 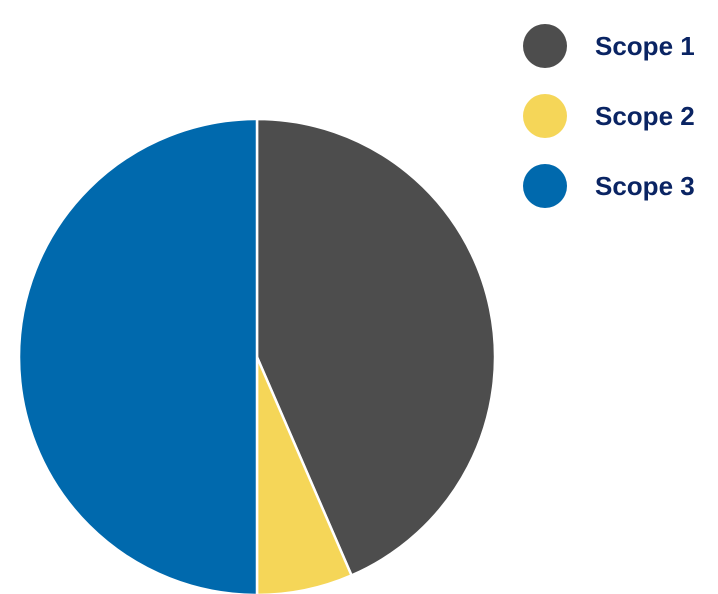 I want to click on legend-label-scope-3: Scope 3, so click(x=645, y=185).